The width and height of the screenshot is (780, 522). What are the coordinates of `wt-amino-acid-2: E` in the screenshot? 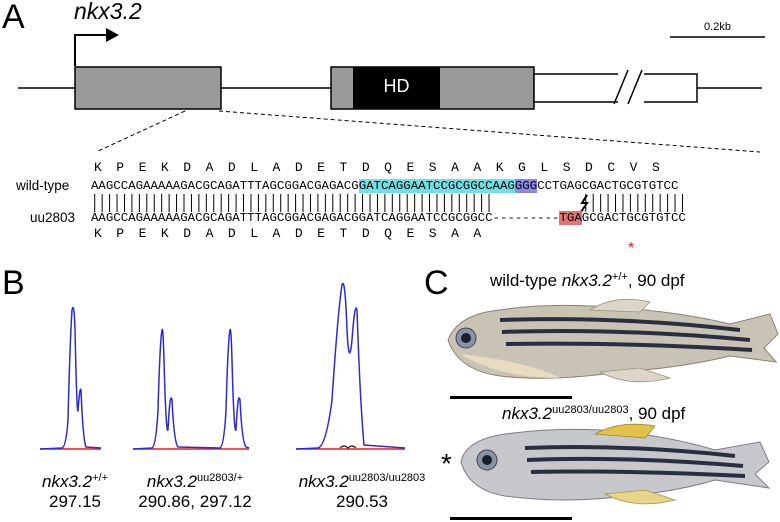 It's located at (142, 167).